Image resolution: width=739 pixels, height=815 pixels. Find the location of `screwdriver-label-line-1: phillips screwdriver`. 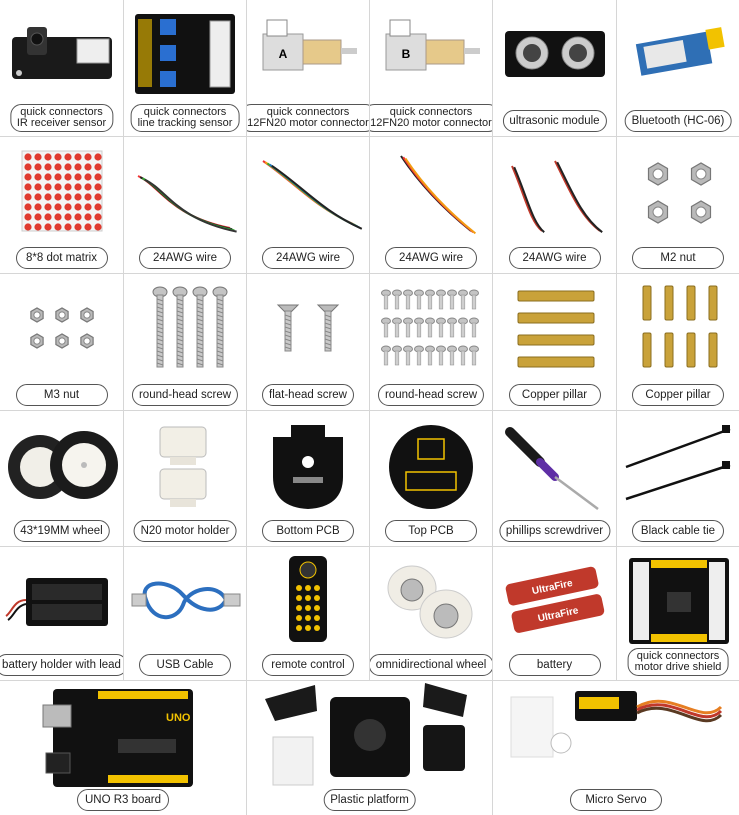

screwdriver-label-line-1: phillips screwdriver is located at coordinates (554, 531).